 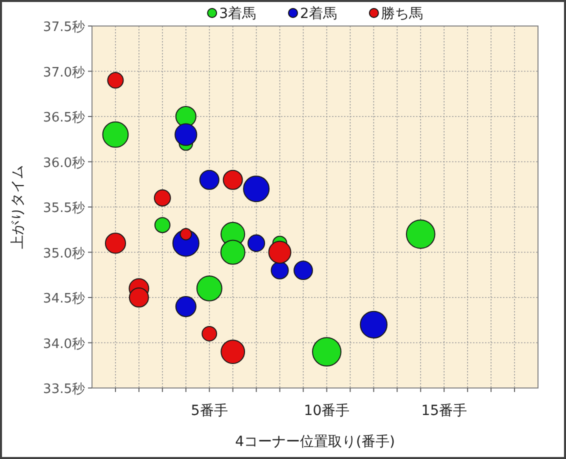 I want to click on y-tick-label: 34.5秒, so click(x=64, y=299).